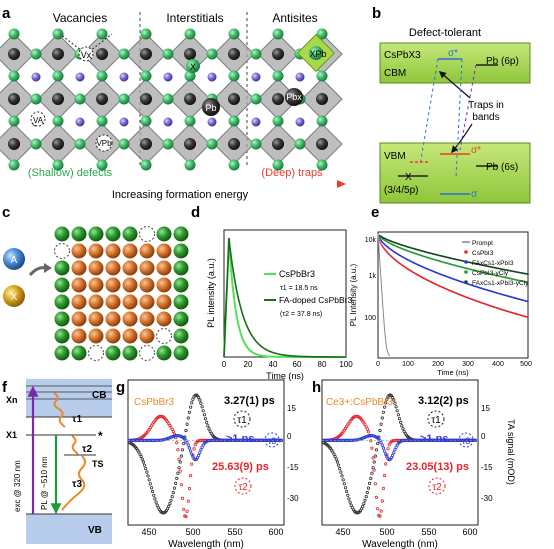  What do you see at coordinates (5, 387) in the screenshot?
I see `panel-label-f: f` at bounding box center [5, 387].